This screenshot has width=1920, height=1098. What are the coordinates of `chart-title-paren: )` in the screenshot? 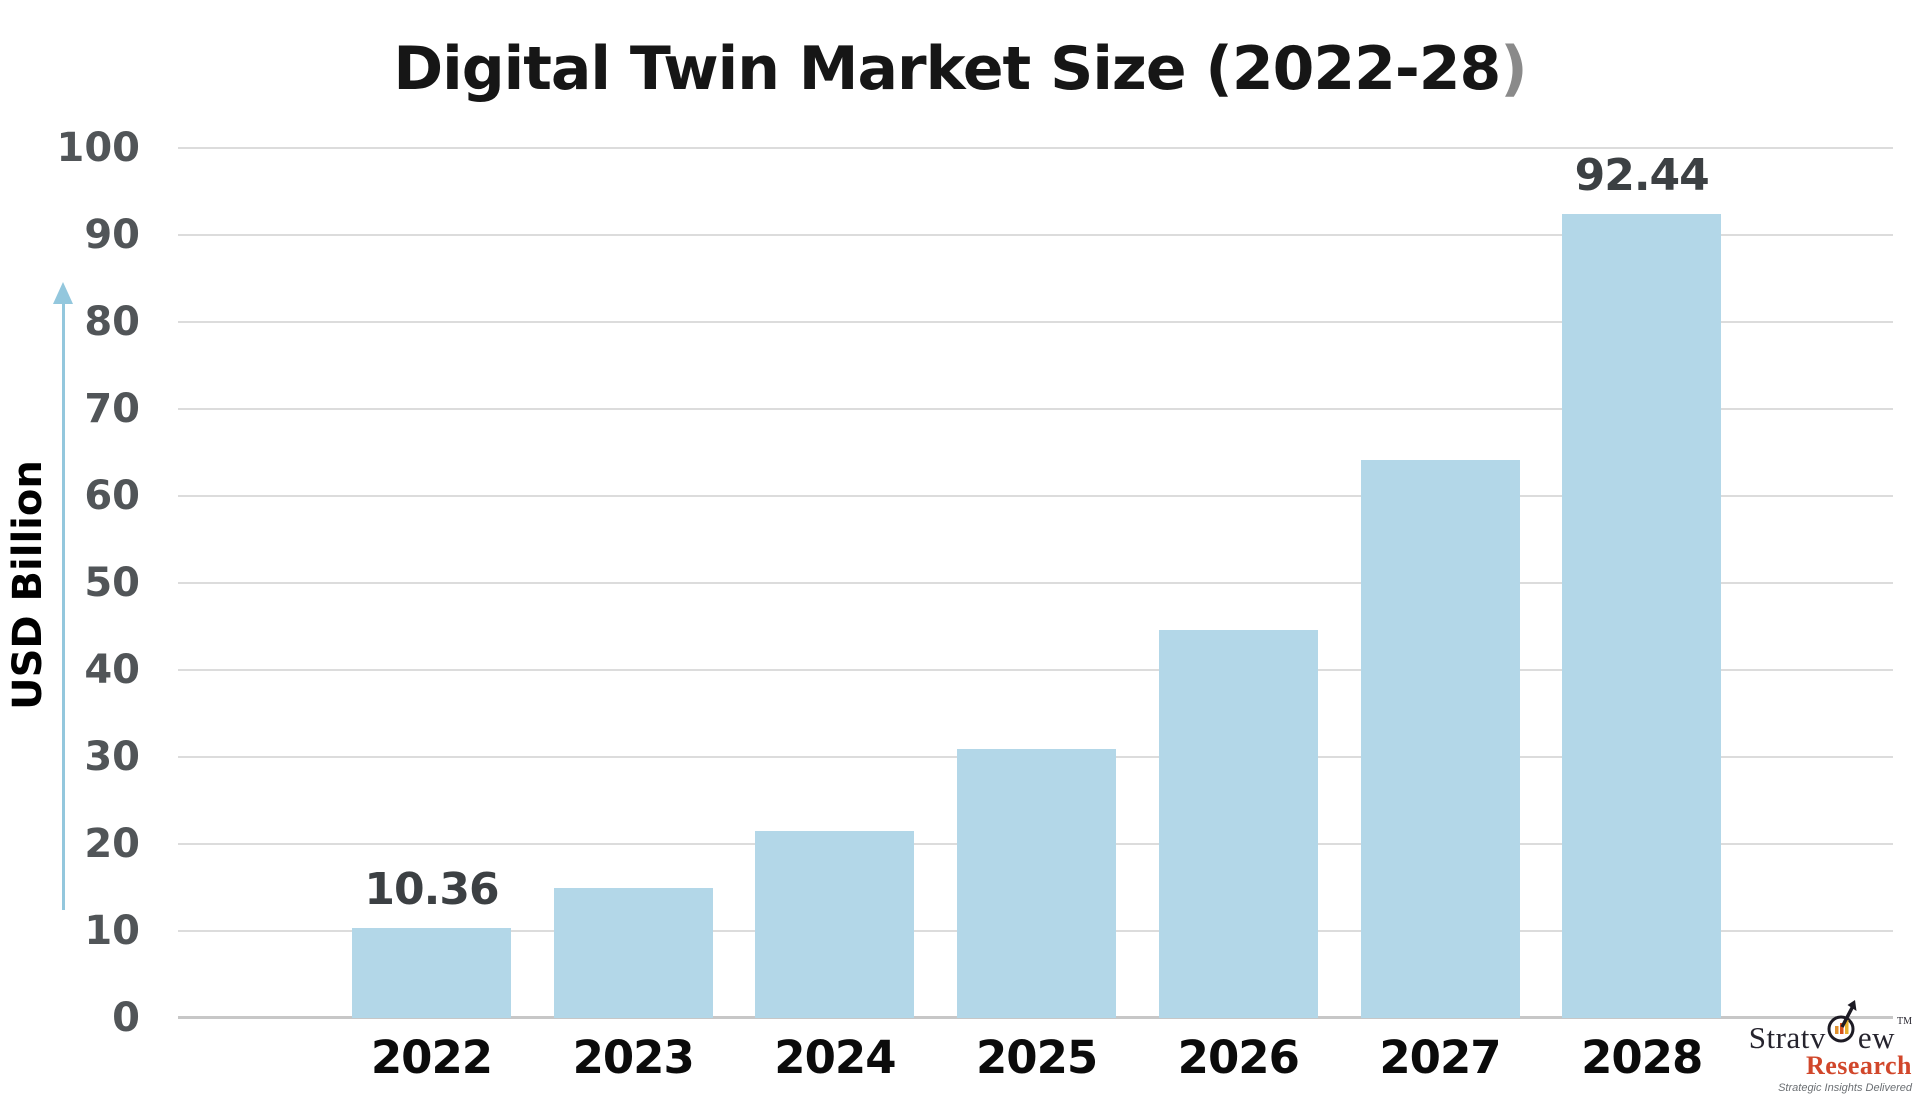 It's located at (1513, 69).